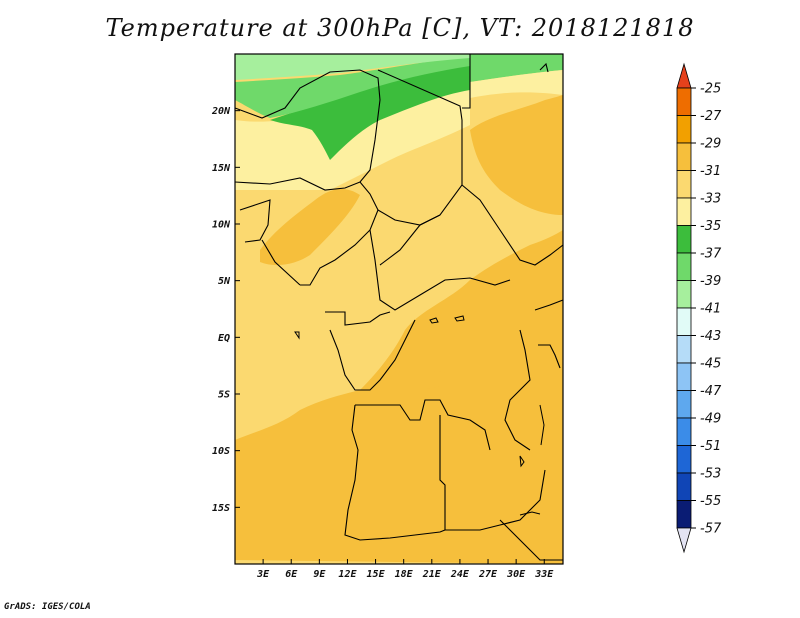 The width and height of the screenshot is (800, 618). I want to click on lon-tick-label: 33E, so click(544, 574).